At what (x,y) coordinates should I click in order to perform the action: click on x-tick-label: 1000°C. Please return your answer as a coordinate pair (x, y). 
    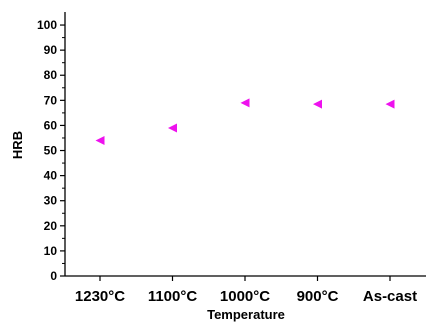
    Looking at the image, I should click on (245, 296).